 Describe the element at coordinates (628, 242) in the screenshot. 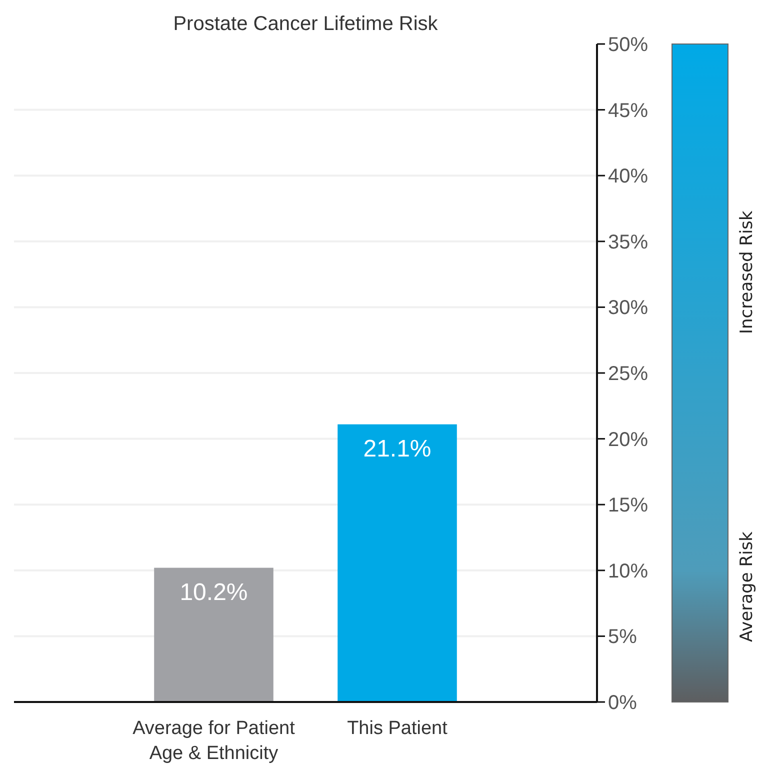

I see `y-tick-label: 35%` at that location.